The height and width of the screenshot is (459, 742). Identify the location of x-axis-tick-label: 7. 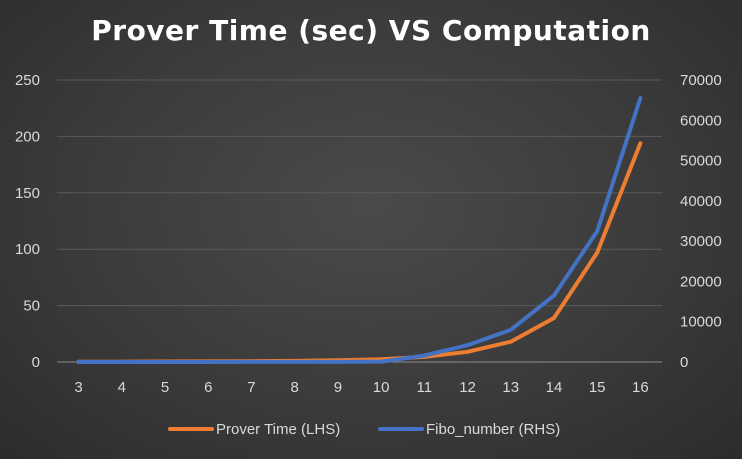
(251, 387).